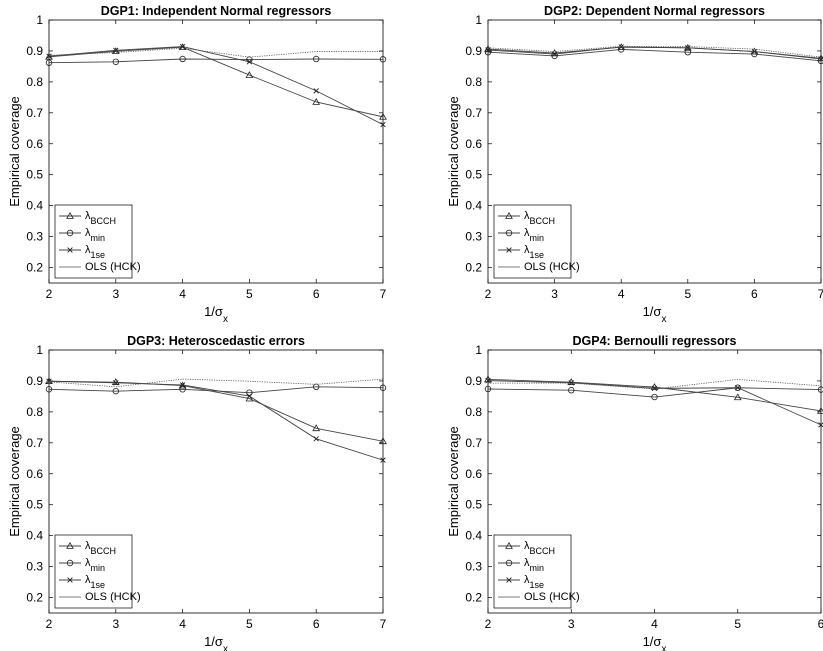  I want to click on chart-title: DGP2: Dependent Normal regressors, so click(654, 11).